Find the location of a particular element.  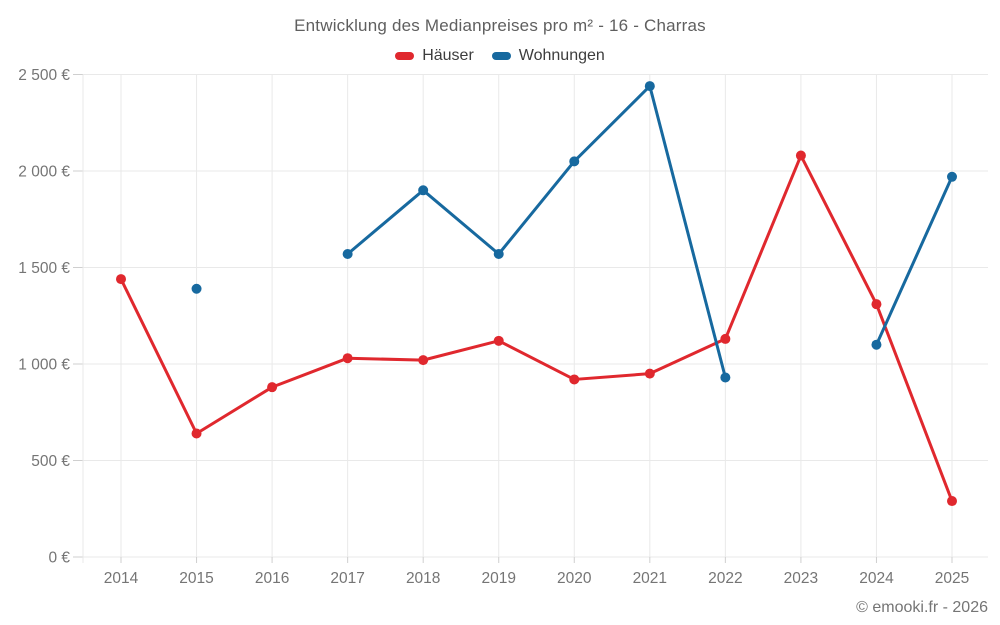

data-point-wohnungen-2017 is located at coordinates (347, 253).